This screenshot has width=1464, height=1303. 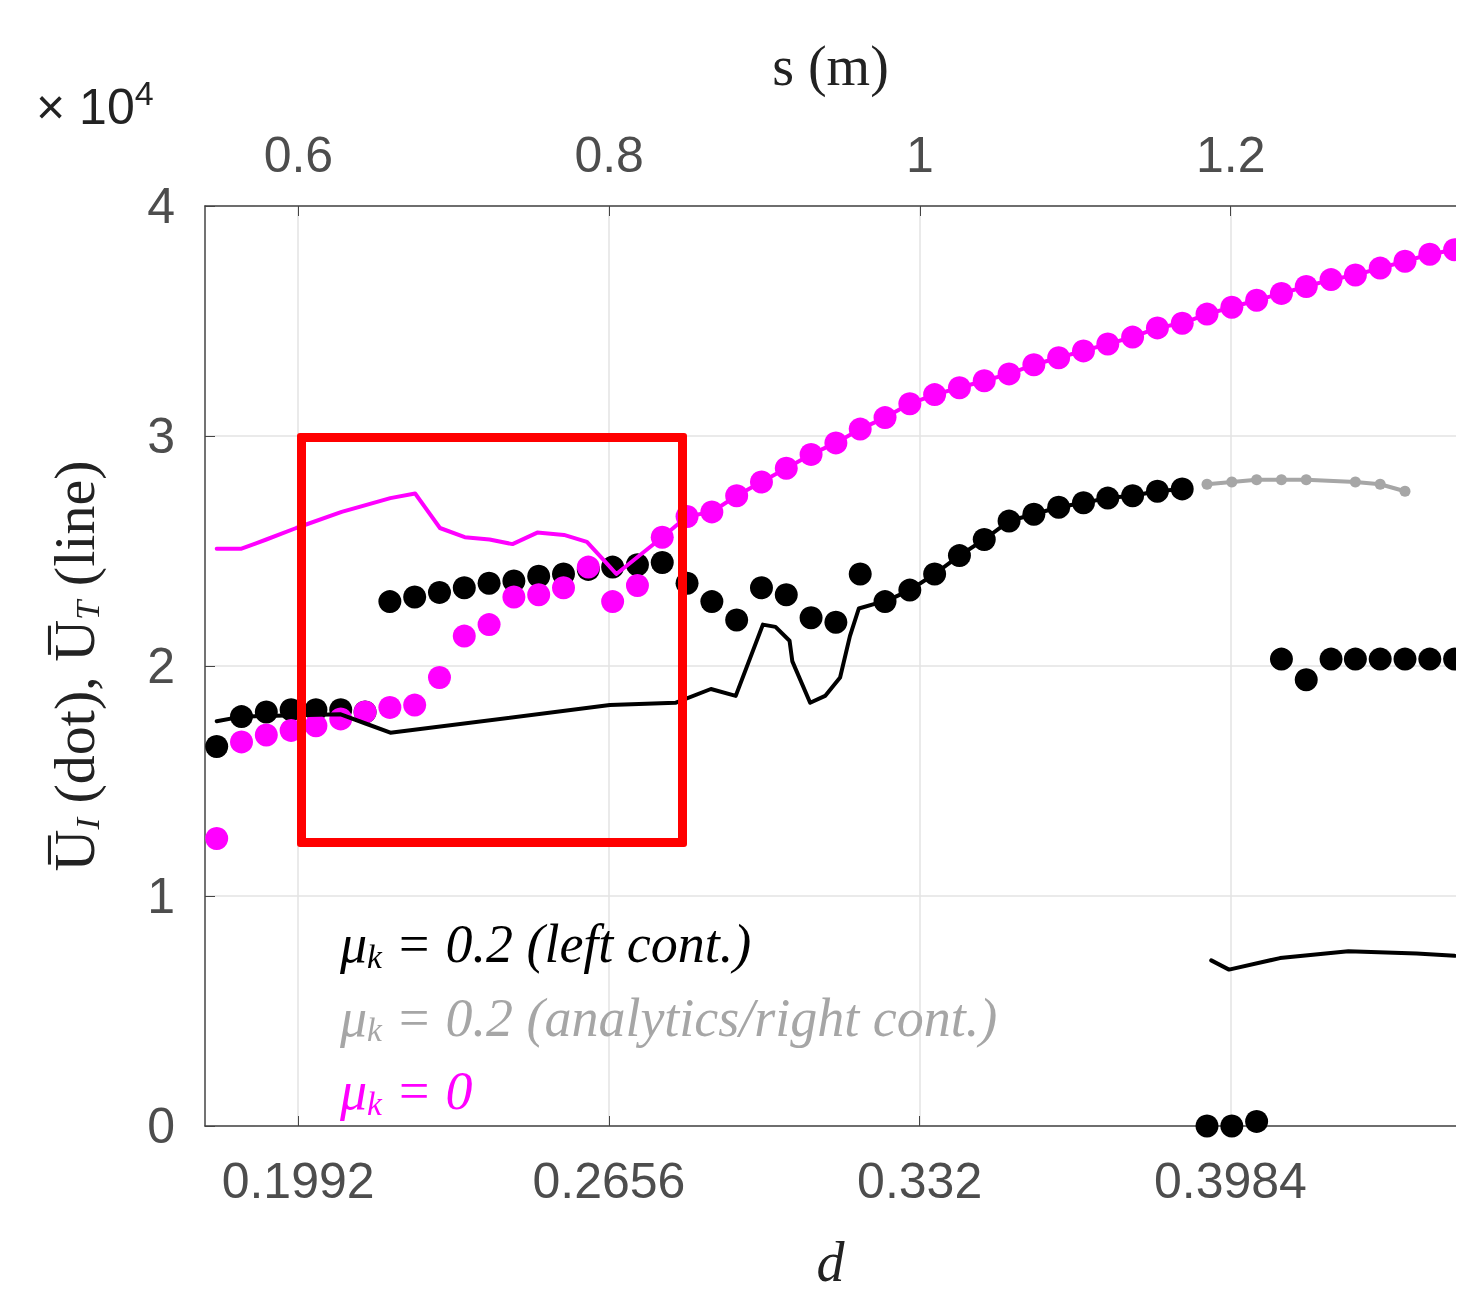 I want to click on x2-axis-title: s (m), so click(x=830, y=66).